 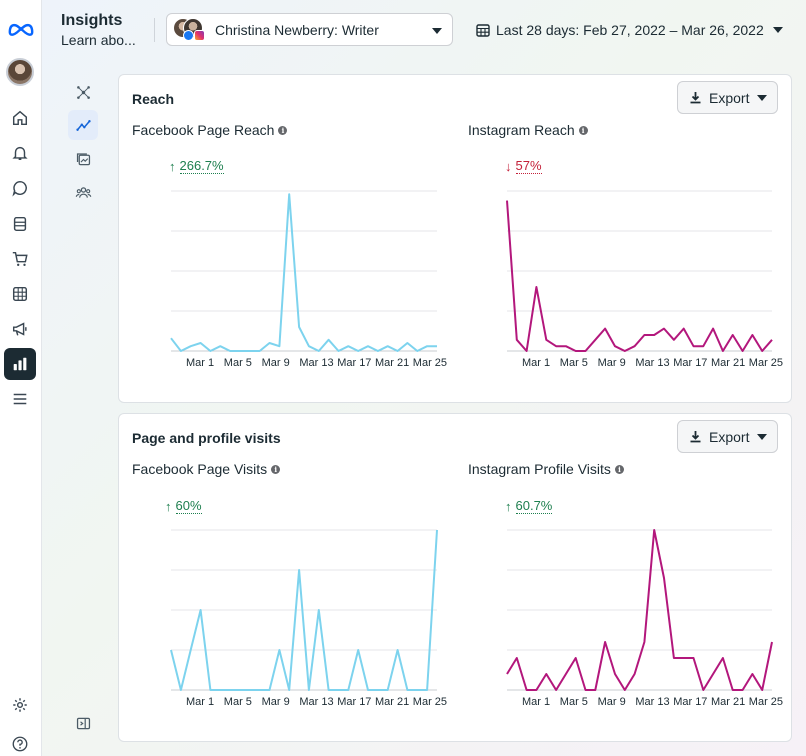 I want to click on home-icon, so click(x=20, y=118).